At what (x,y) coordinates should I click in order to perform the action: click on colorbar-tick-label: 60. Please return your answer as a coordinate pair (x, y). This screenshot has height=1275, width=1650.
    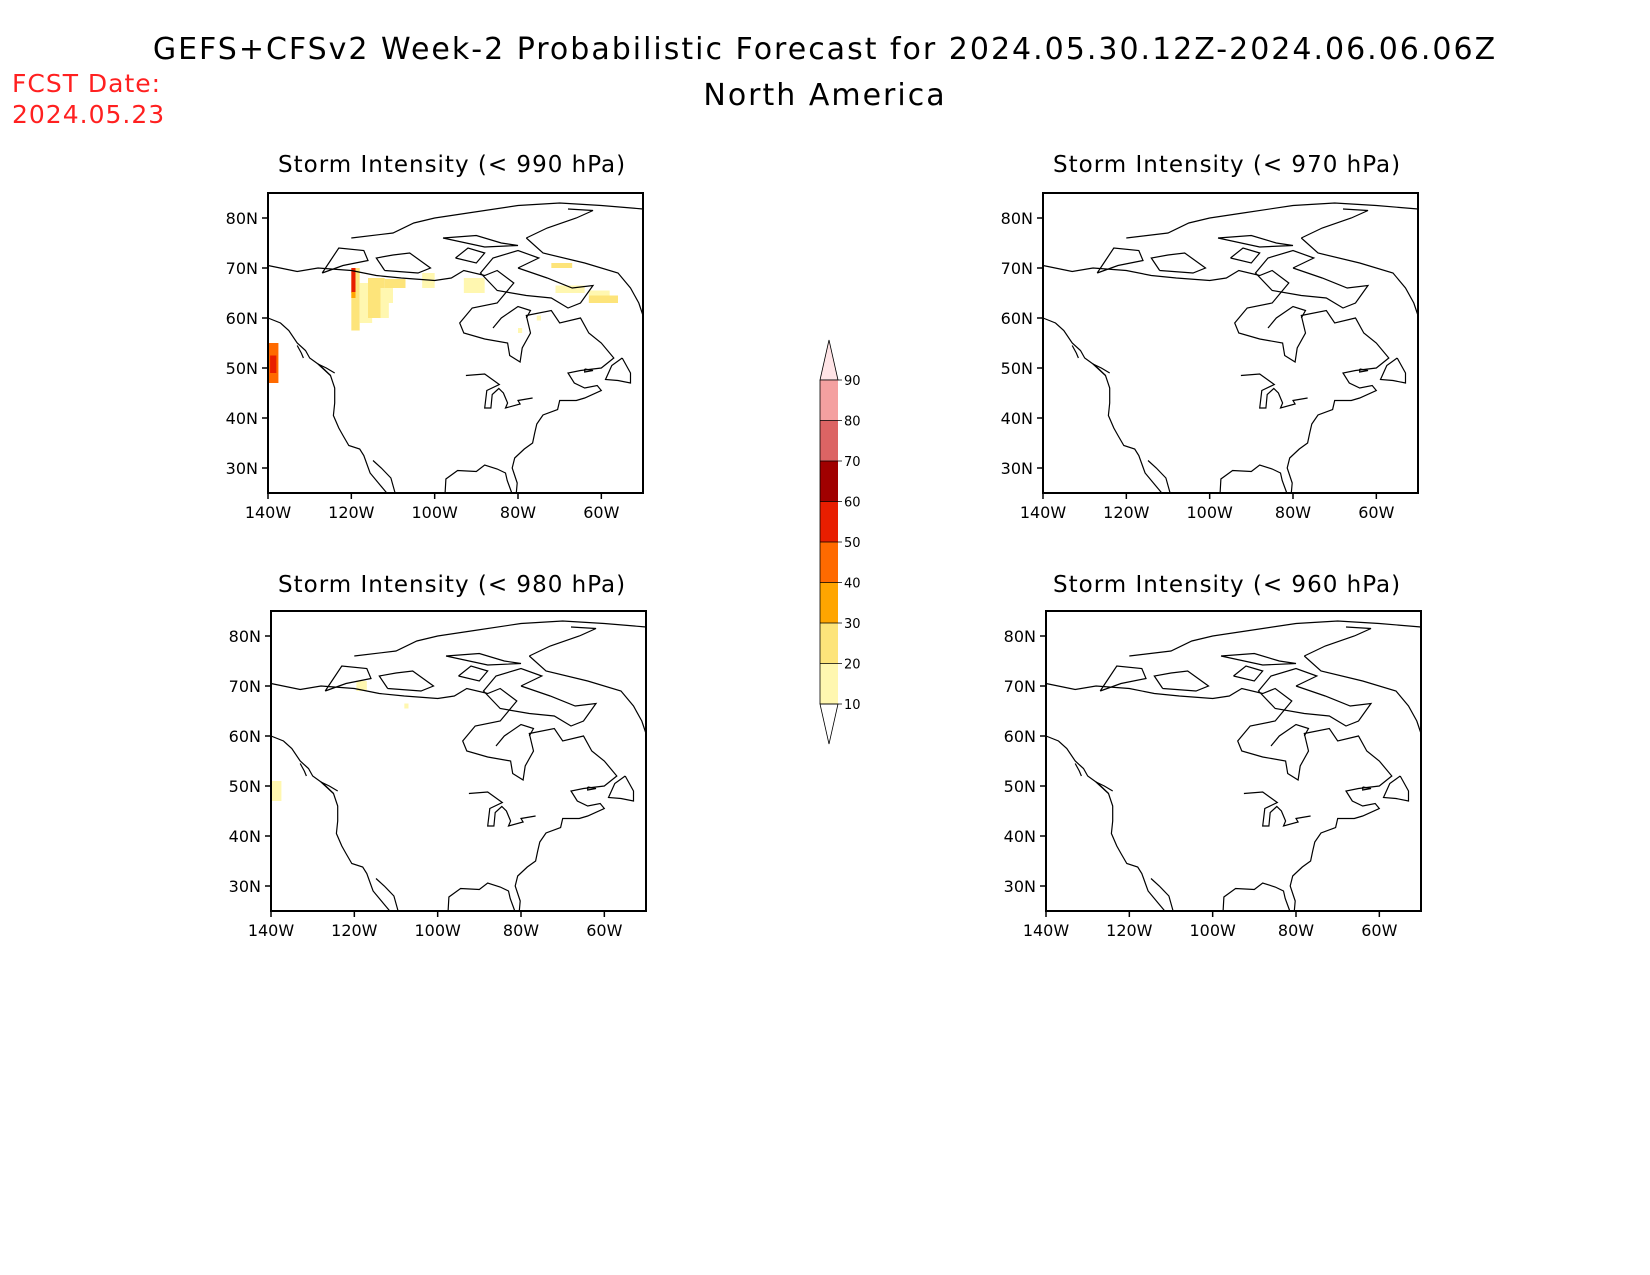
    Looking at the image, I should click on (852, 503).